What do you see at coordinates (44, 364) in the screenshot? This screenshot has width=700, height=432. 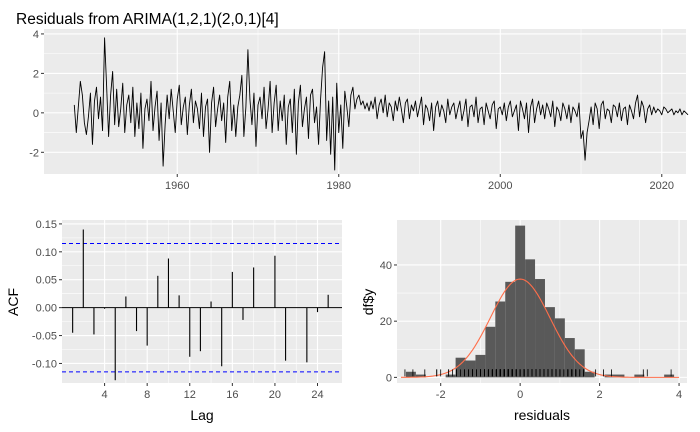 I see `y-tick-label: -0.10` at bounding box center [44, 364].